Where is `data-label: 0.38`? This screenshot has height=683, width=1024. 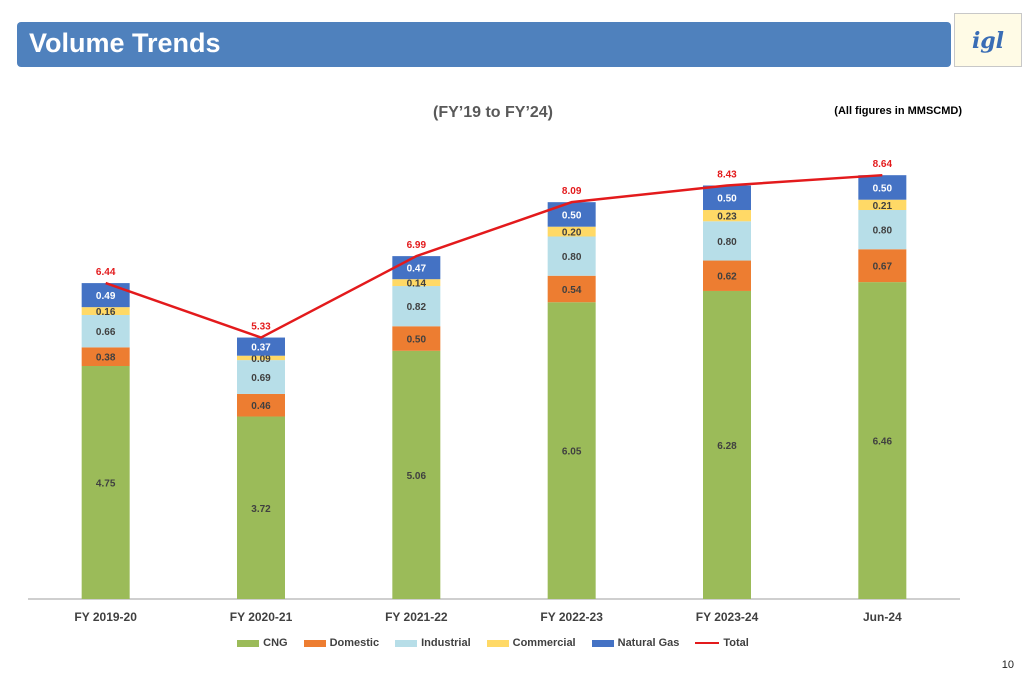
data-label: 0.38 is located at coordinates (106, 358).